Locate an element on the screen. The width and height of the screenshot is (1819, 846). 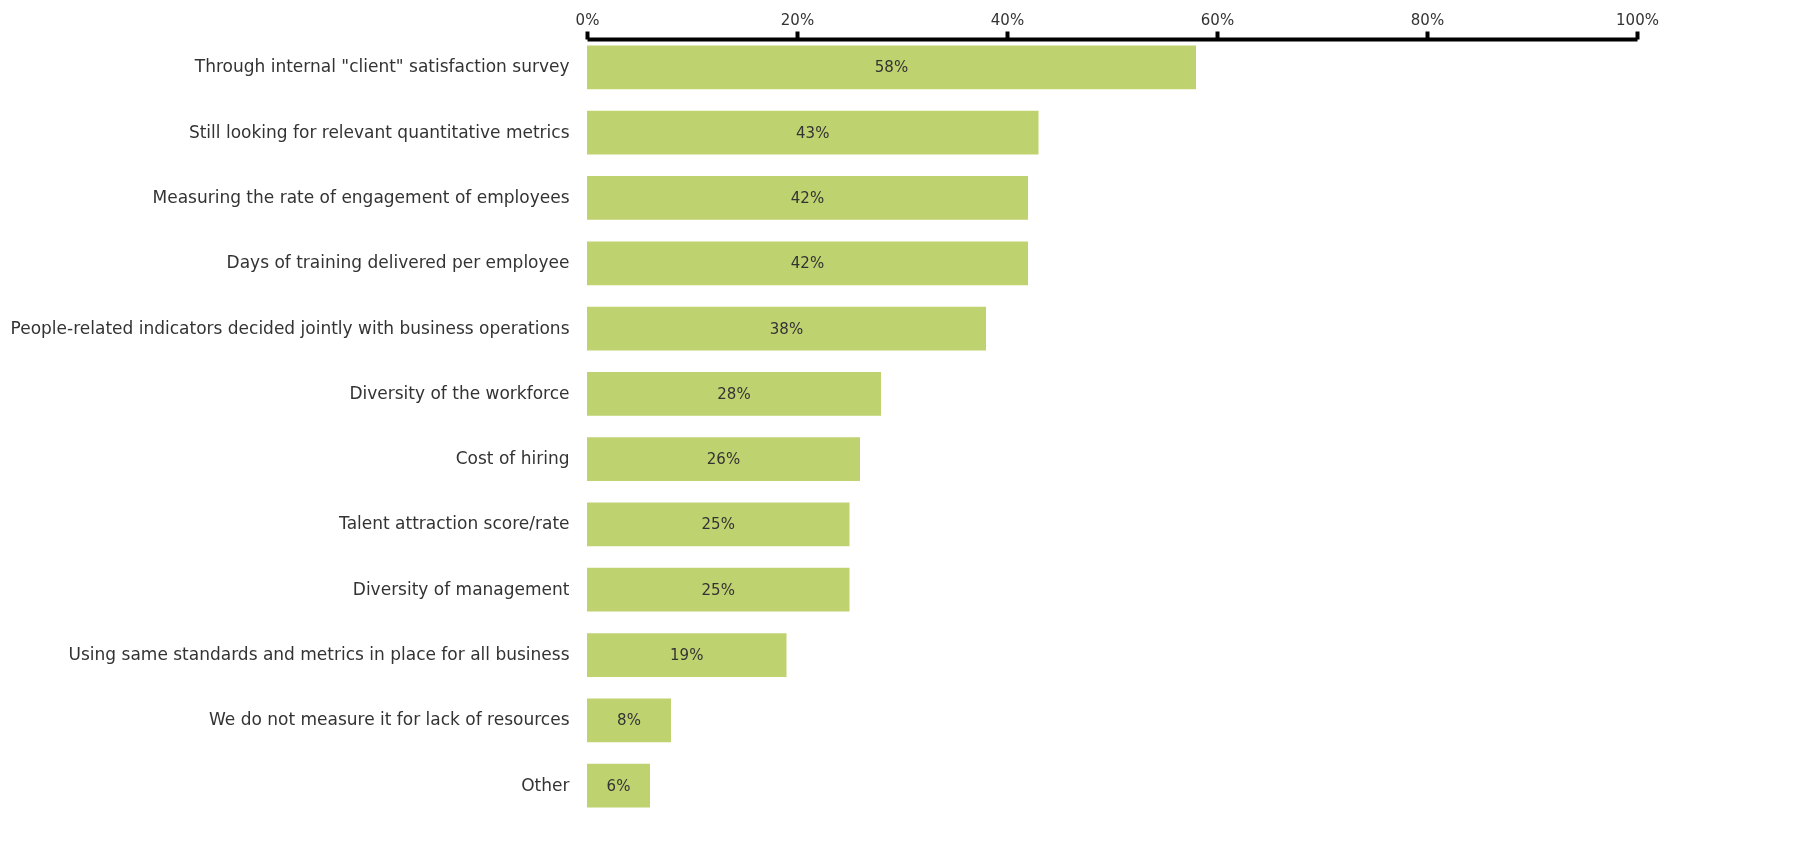
y-tick-label: Other is located at coordinates (545, 784).